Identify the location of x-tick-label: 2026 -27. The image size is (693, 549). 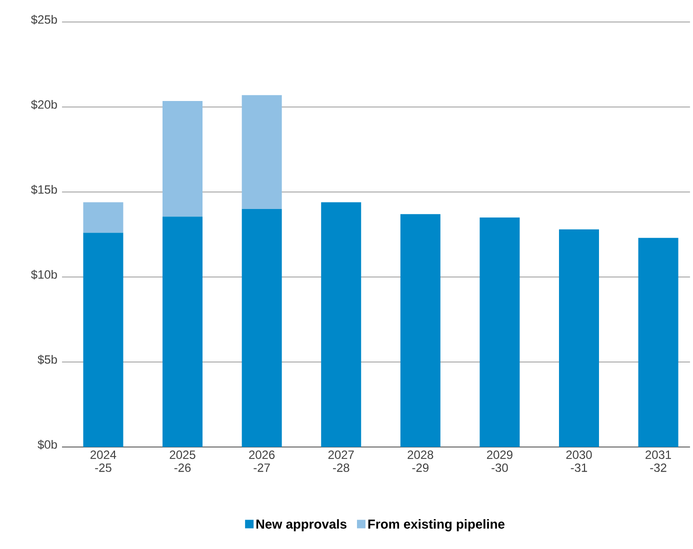
(262, 461).